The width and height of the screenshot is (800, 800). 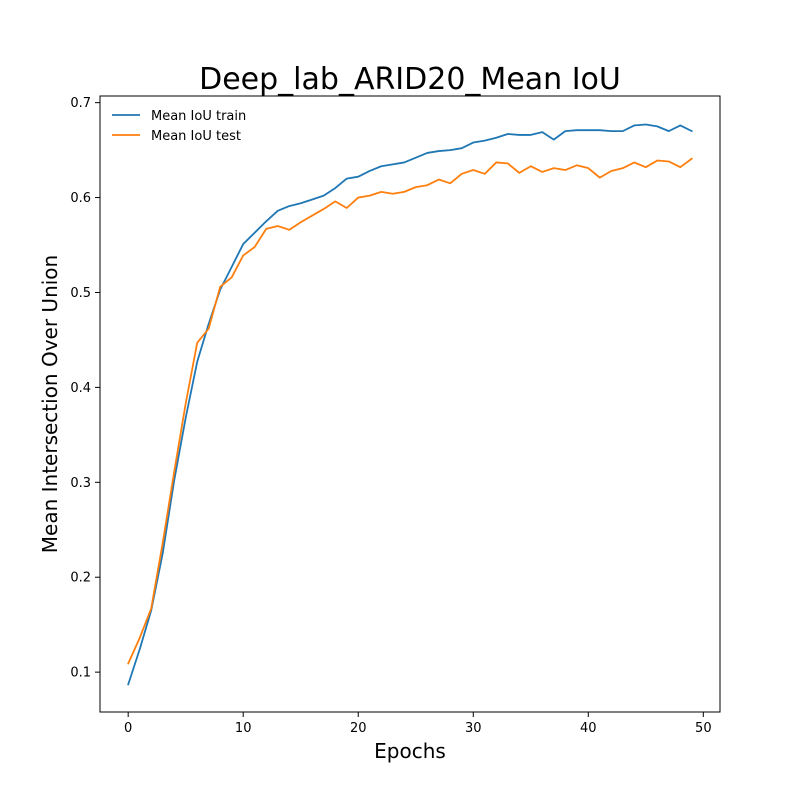 I want to click on x-tick-label: 40, so click(x=588, y=728).